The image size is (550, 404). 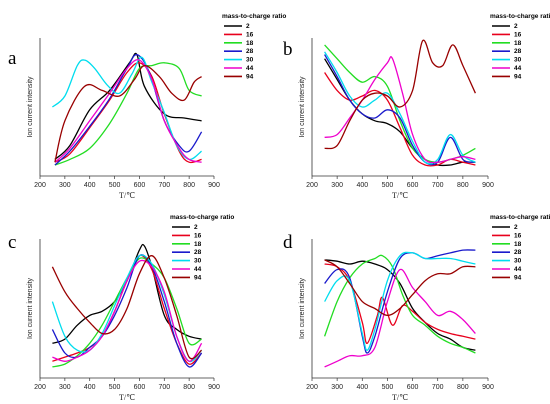 I want to click on panel-letter: c, so click(x=12, y=242).